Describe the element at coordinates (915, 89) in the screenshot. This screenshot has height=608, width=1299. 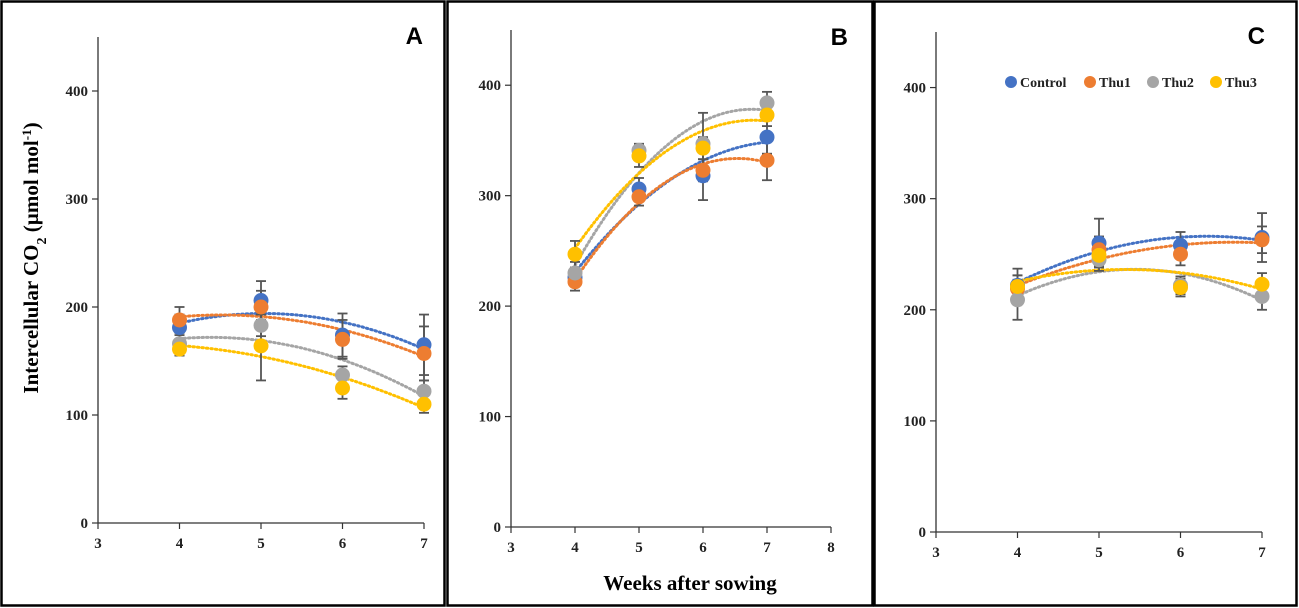
I see `panel-c-y-tick-label: 400` at that location.